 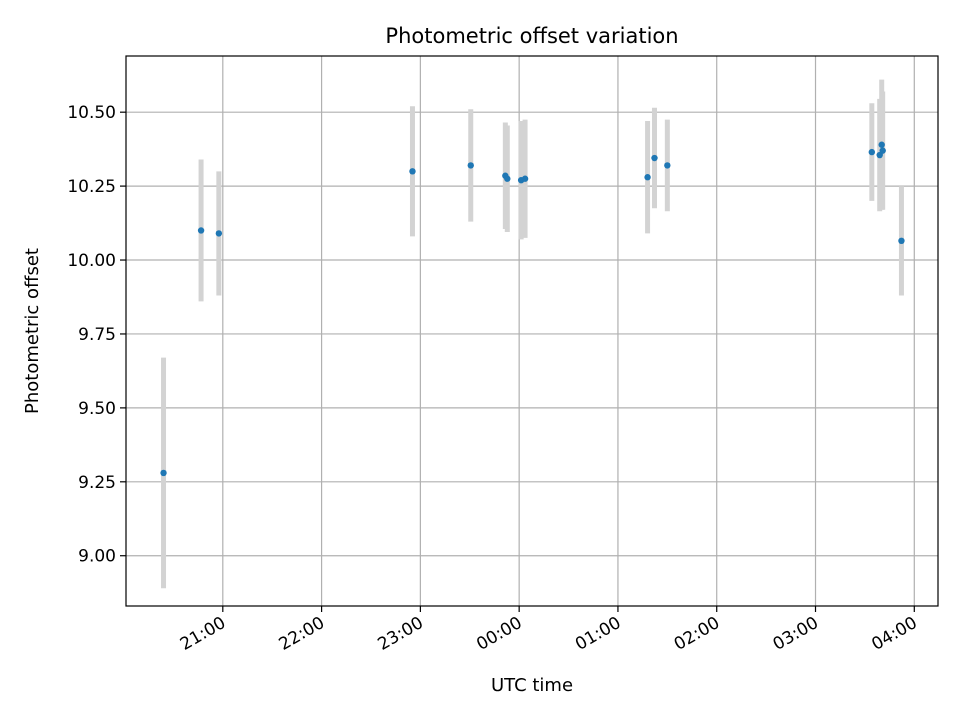 I want to click on chart-title: Photometric offset variation, so click(x=531, y=36).